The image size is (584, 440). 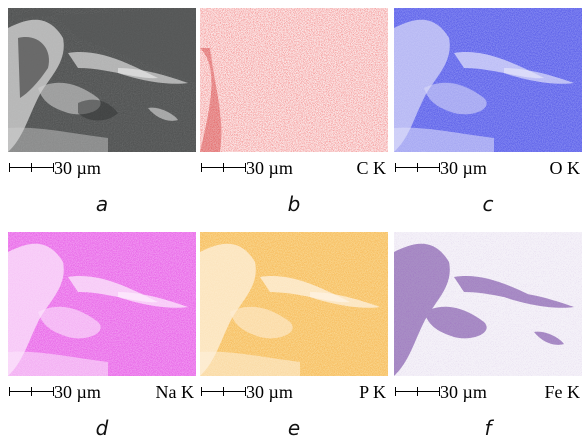 I want to click on panel-label-f: f, so click(x=488, y=428).